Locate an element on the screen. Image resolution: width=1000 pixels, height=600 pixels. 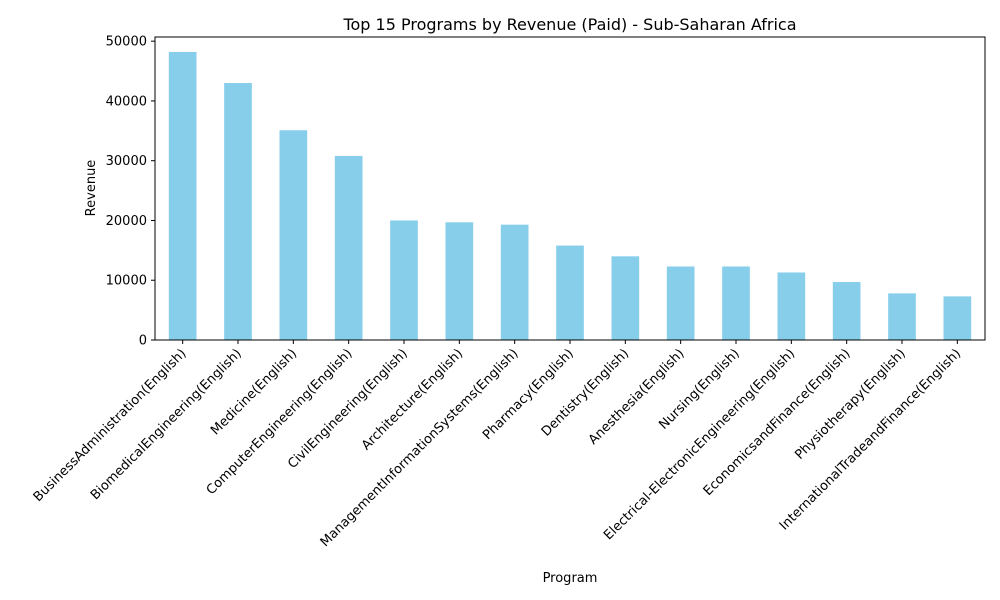
y-tick-label: 10000 is located at coordinates (126, 281).